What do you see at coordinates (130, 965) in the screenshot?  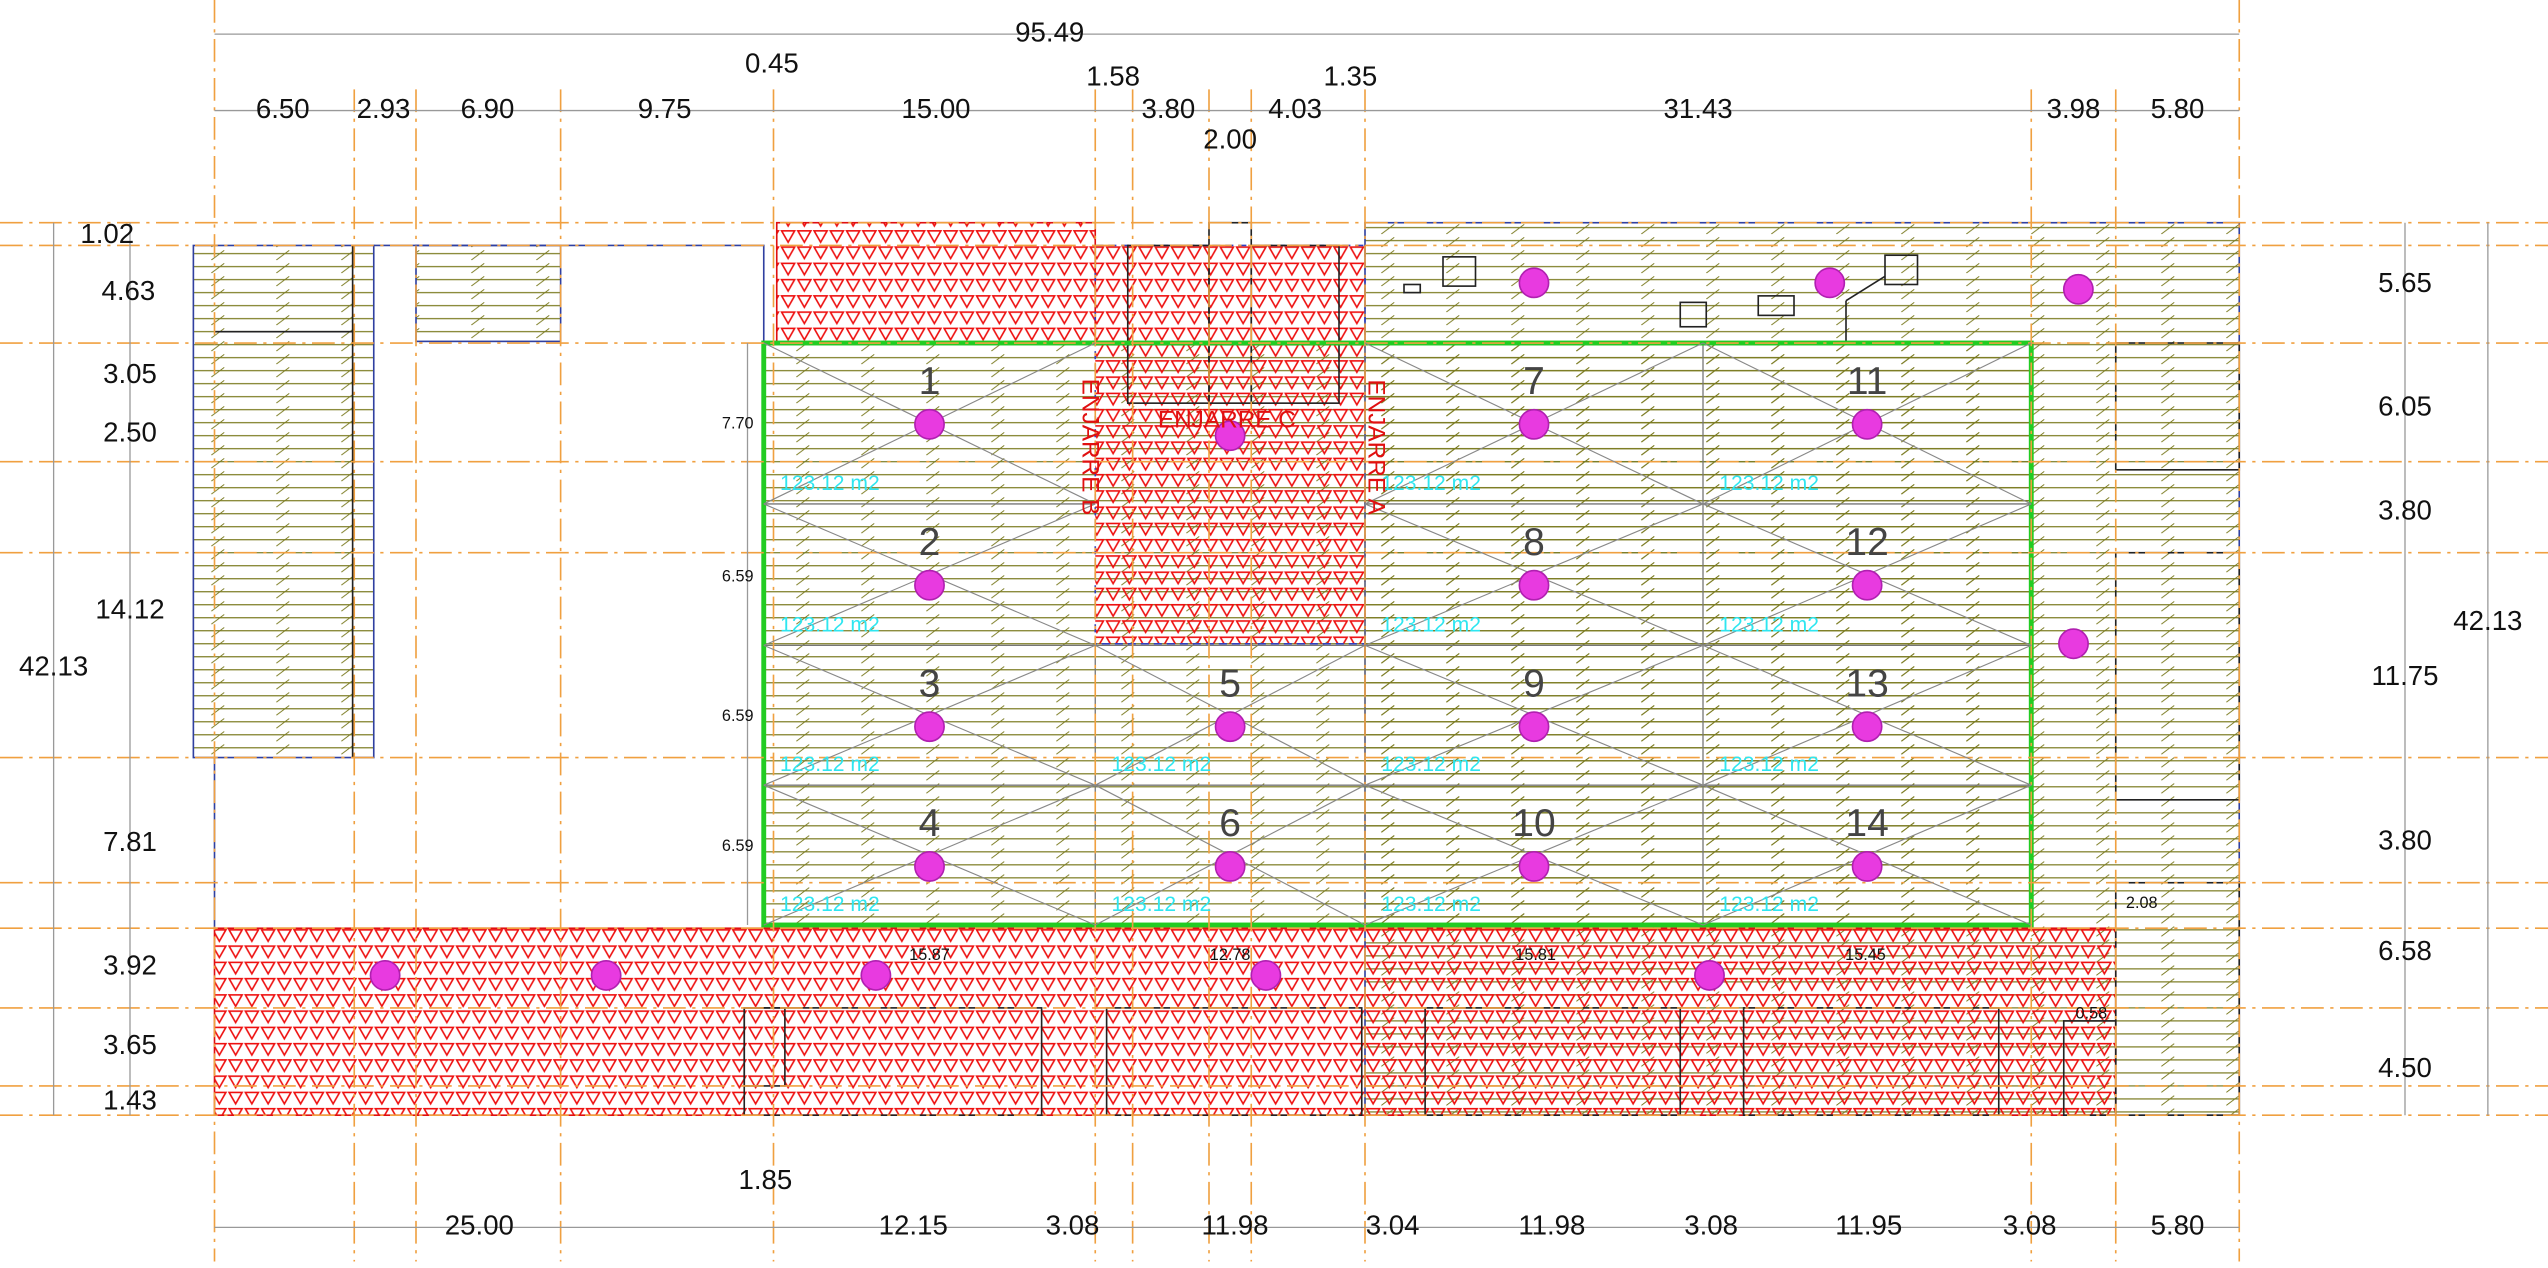 I see `dimension-label: 3.92` at bounding box center [130, 965].